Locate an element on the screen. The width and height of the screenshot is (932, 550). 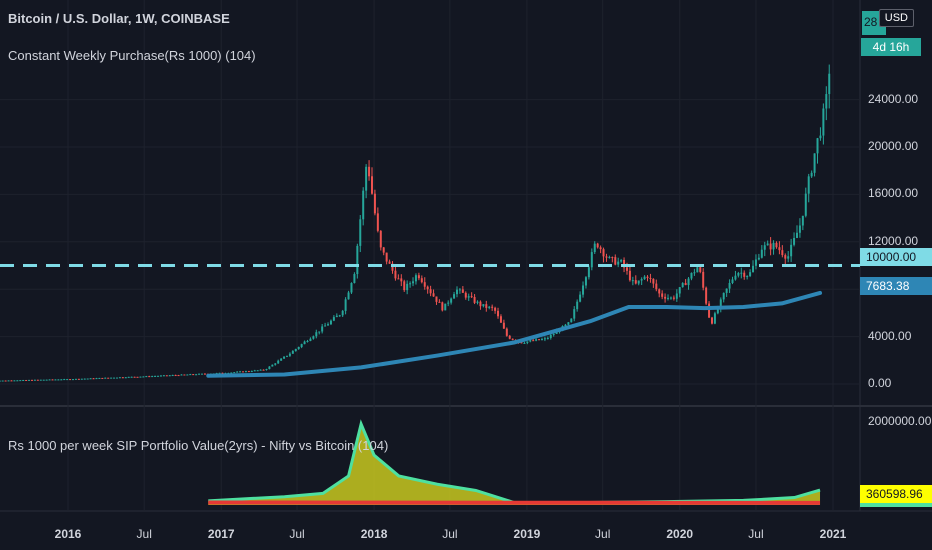
lower-y-tick-label: 2000000.00 is located at coordinates (900, 421).